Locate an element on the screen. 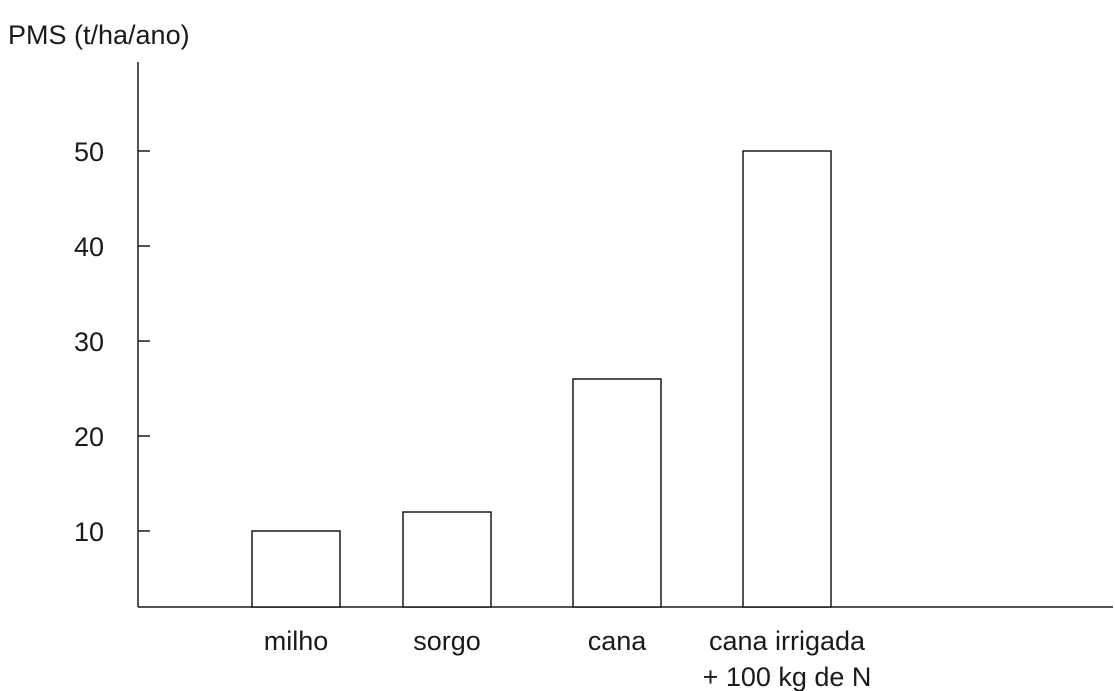  y-tick-label: 30 is located at coordinates (89, 342).